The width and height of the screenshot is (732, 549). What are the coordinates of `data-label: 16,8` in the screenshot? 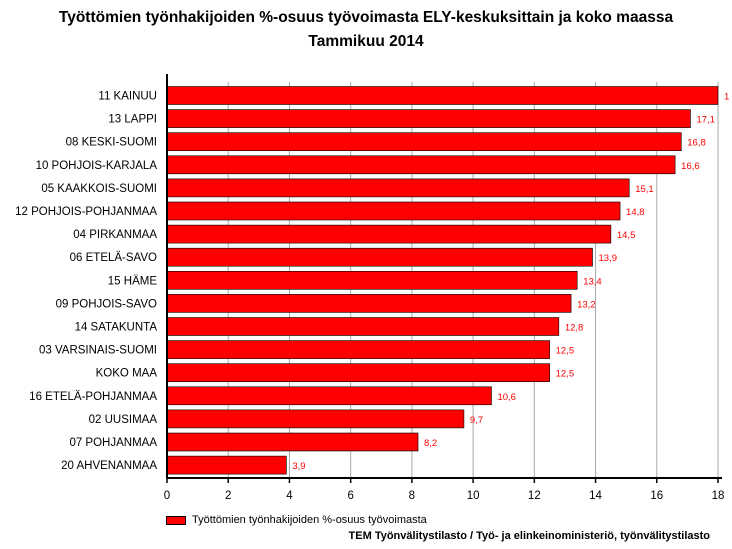 It's located at (696, 143).